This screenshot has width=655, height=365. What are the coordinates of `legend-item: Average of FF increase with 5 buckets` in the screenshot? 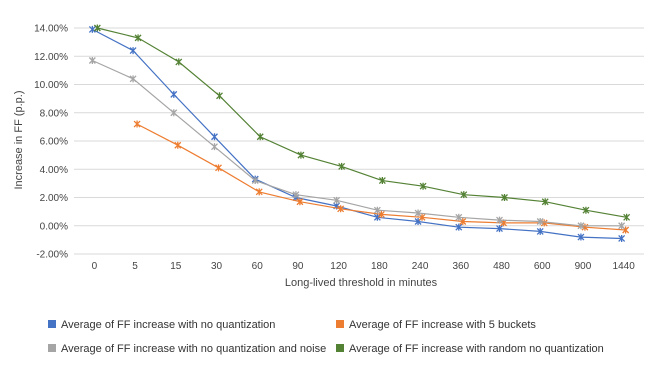 It's located at (436, 325).